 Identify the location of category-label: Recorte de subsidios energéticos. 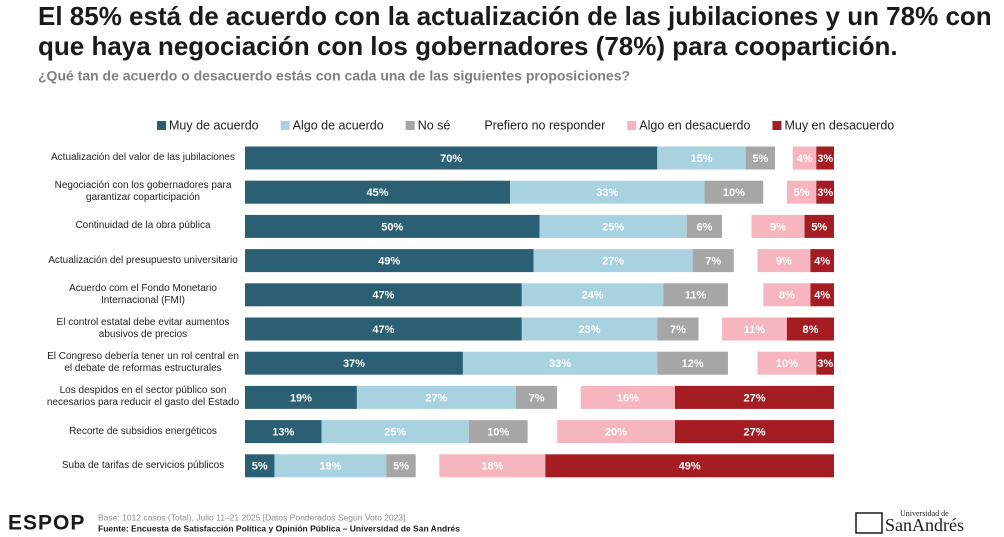
(143, 431).